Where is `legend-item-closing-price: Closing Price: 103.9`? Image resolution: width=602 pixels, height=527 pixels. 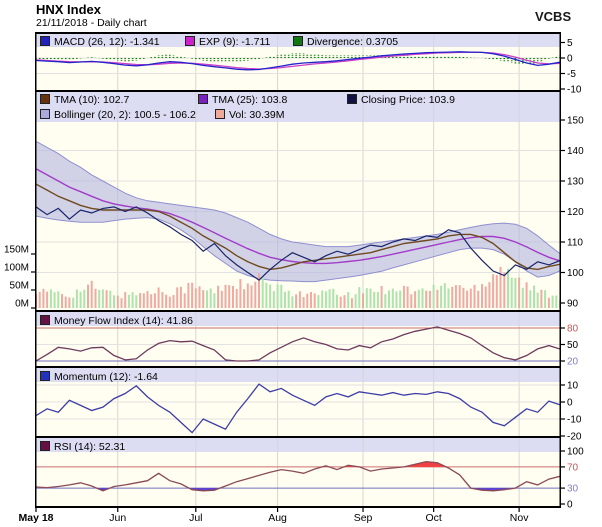
legend-item-closing-price: Closing Price: 103.9 is located at coordinates (401, 100).